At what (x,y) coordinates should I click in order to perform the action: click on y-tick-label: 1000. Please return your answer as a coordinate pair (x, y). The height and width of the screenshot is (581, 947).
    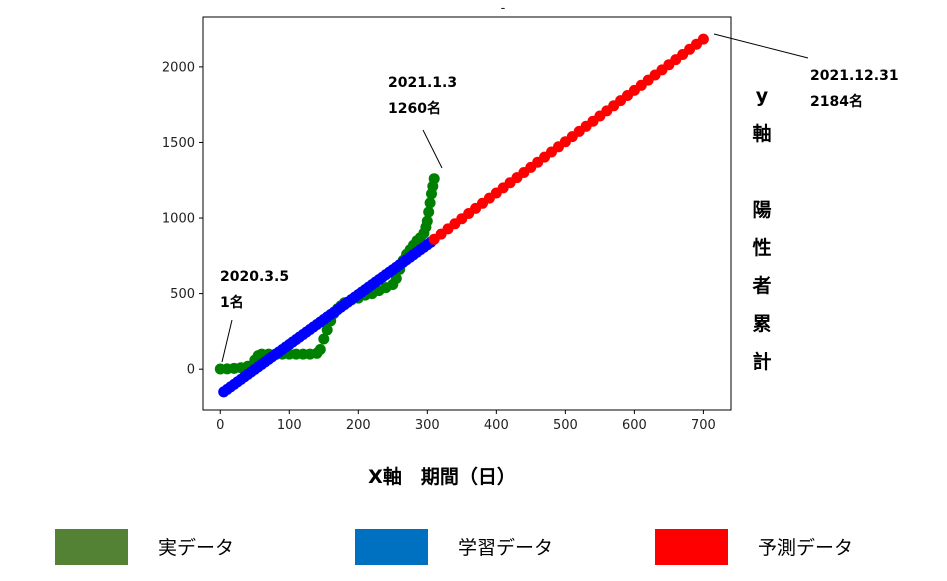
    Looking at the image, I should click on (178, 219).